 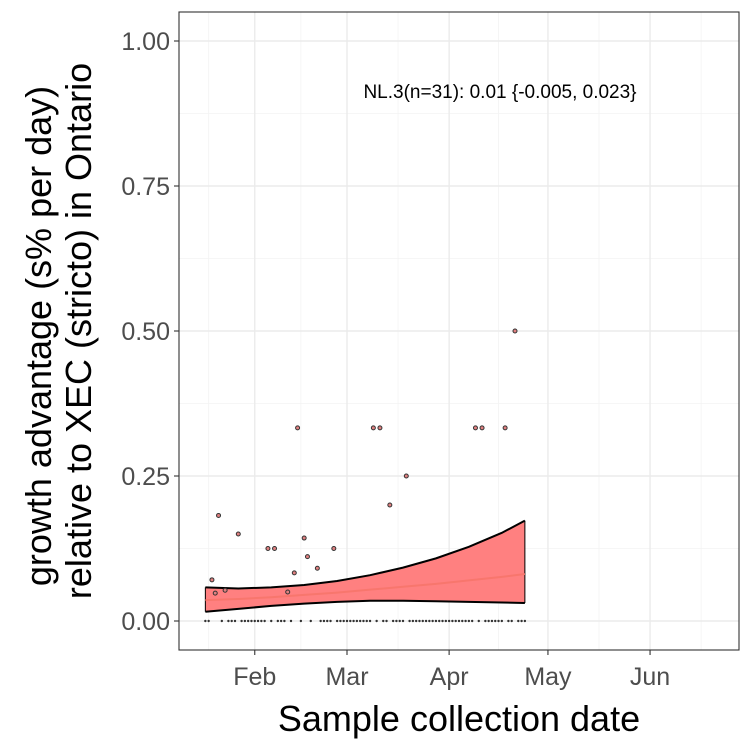 What do you see at coordinates (254, 677) in the screenshot?
I see `x-tick-label: Feb` at bounding box center [254, 677].